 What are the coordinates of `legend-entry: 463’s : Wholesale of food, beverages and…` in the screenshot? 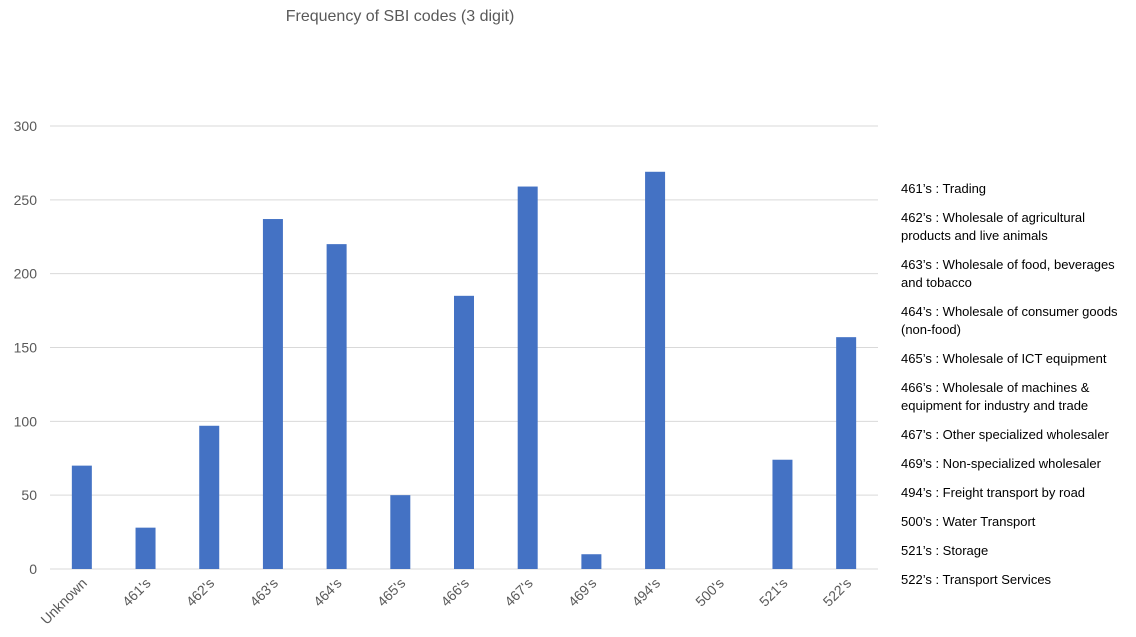 It's located at (1008, 273).